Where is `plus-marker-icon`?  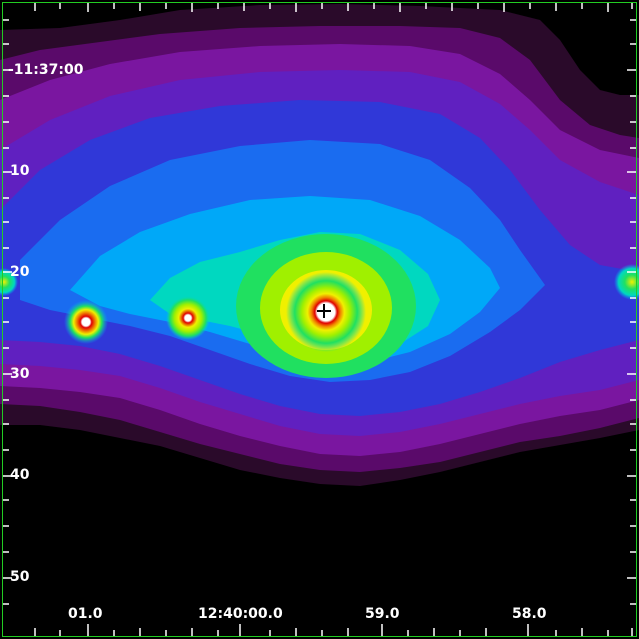
plus-marker-icon is located at coordinates (324, 311).